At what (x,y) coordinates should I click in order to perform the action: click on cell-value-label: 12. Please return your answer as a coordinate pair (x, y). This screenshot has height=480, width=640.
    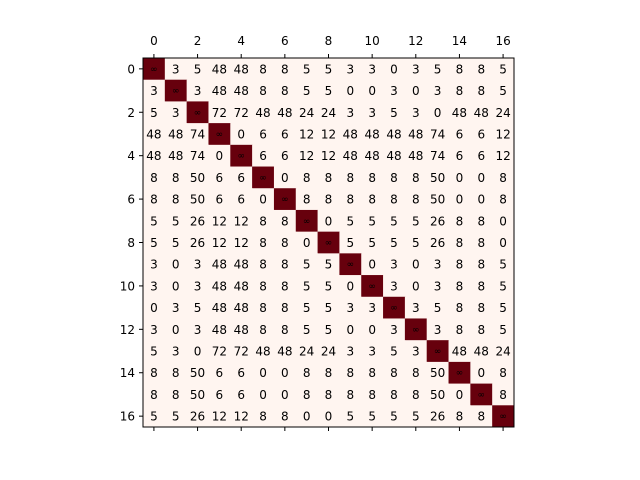
    Looking at the image, I should click on (306, 134).